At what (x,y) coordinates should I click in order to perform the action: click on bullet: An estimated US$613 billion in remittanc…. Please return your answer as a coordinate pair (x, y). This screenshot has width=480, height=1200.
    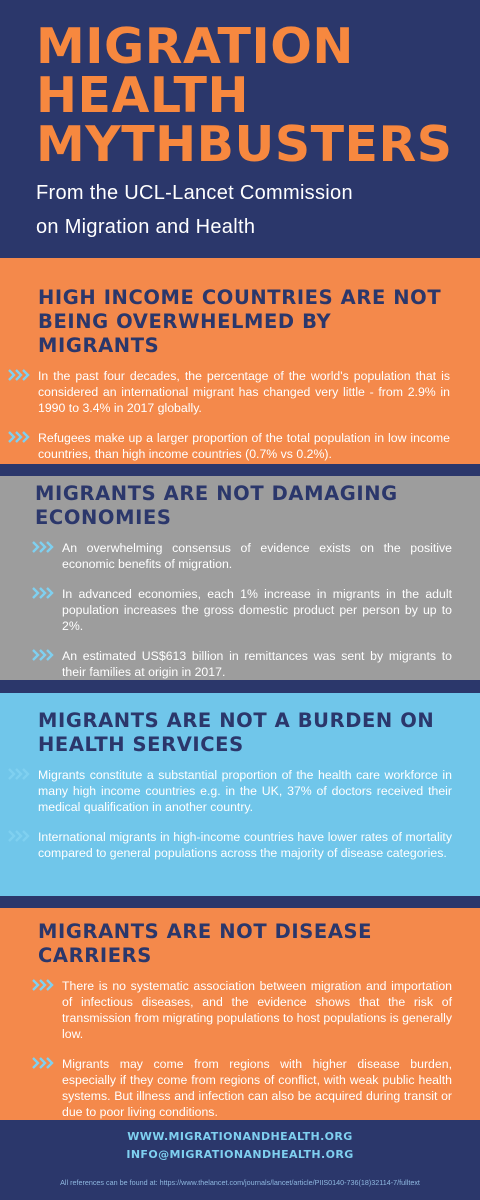
    Looking at the image, I should click on (242, 664).